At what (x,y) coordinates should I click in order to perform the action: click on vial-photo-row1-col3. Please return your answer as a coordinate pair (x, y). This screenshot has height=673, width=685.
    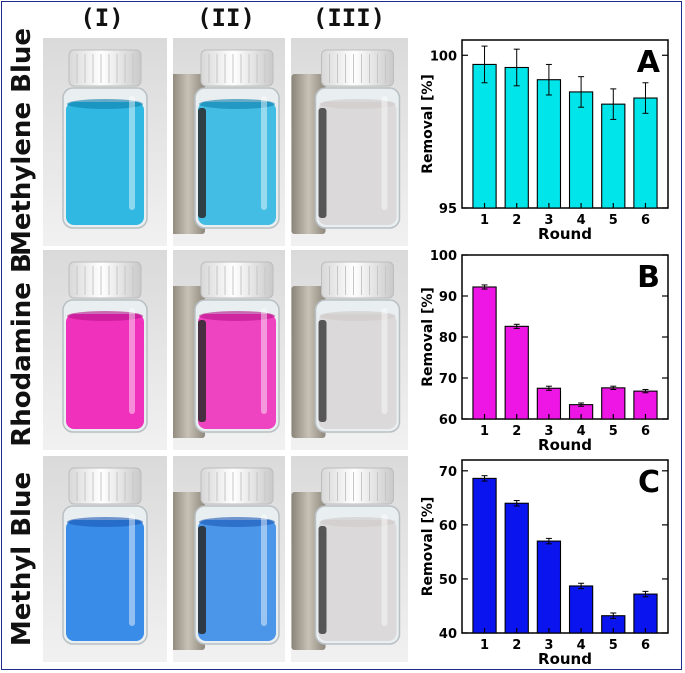
    Looking at the image, I should click on (349, 142).